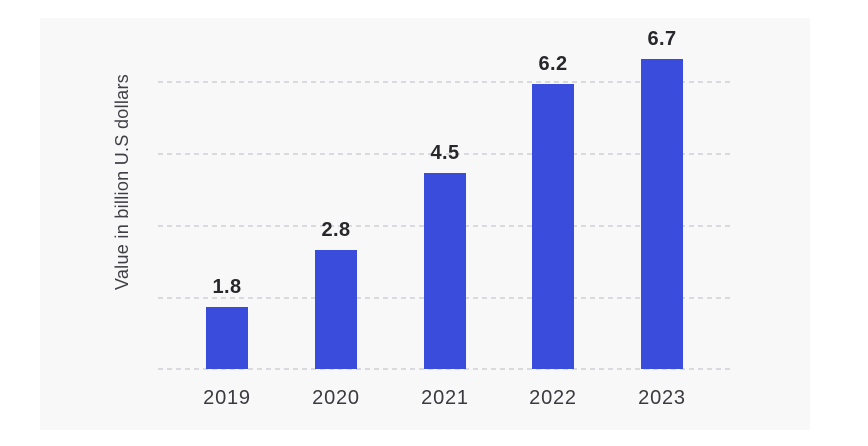 The image size is (868, 446). I want to click on bar-value-label: 4.5, so click(445, 153).